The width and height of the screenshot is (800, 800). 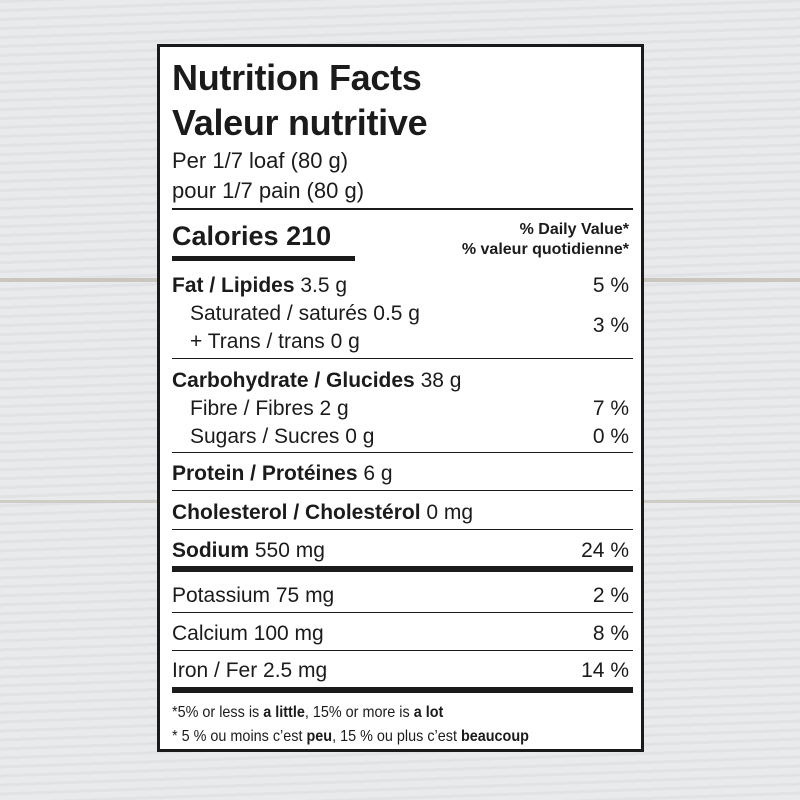 I want to click on row-cholesterol: Cholesterol / Cholestérol 0 mg, so click(x=323, y=512).